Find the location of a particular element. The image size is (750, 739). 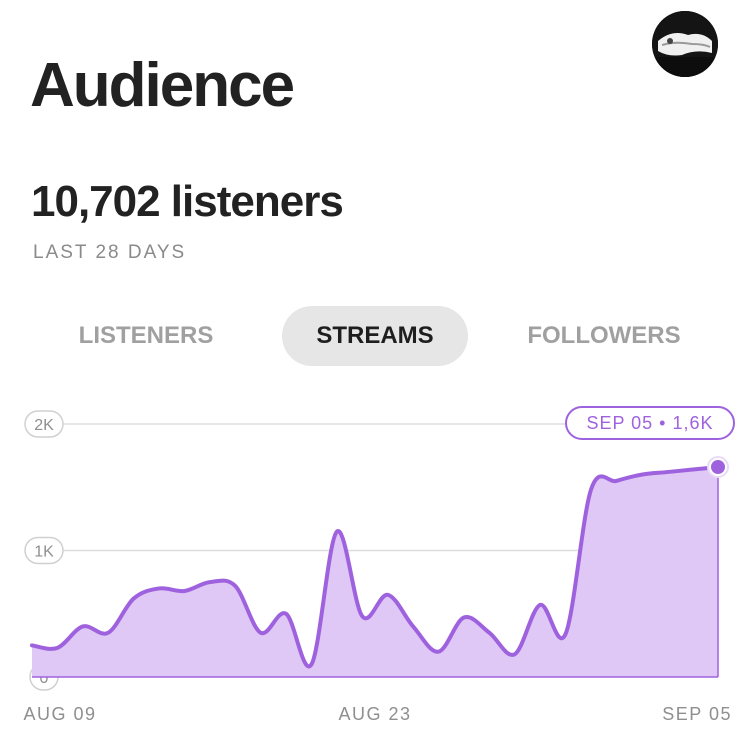

tab-listeners: LISTENERS is located at coordinates (146, 335).